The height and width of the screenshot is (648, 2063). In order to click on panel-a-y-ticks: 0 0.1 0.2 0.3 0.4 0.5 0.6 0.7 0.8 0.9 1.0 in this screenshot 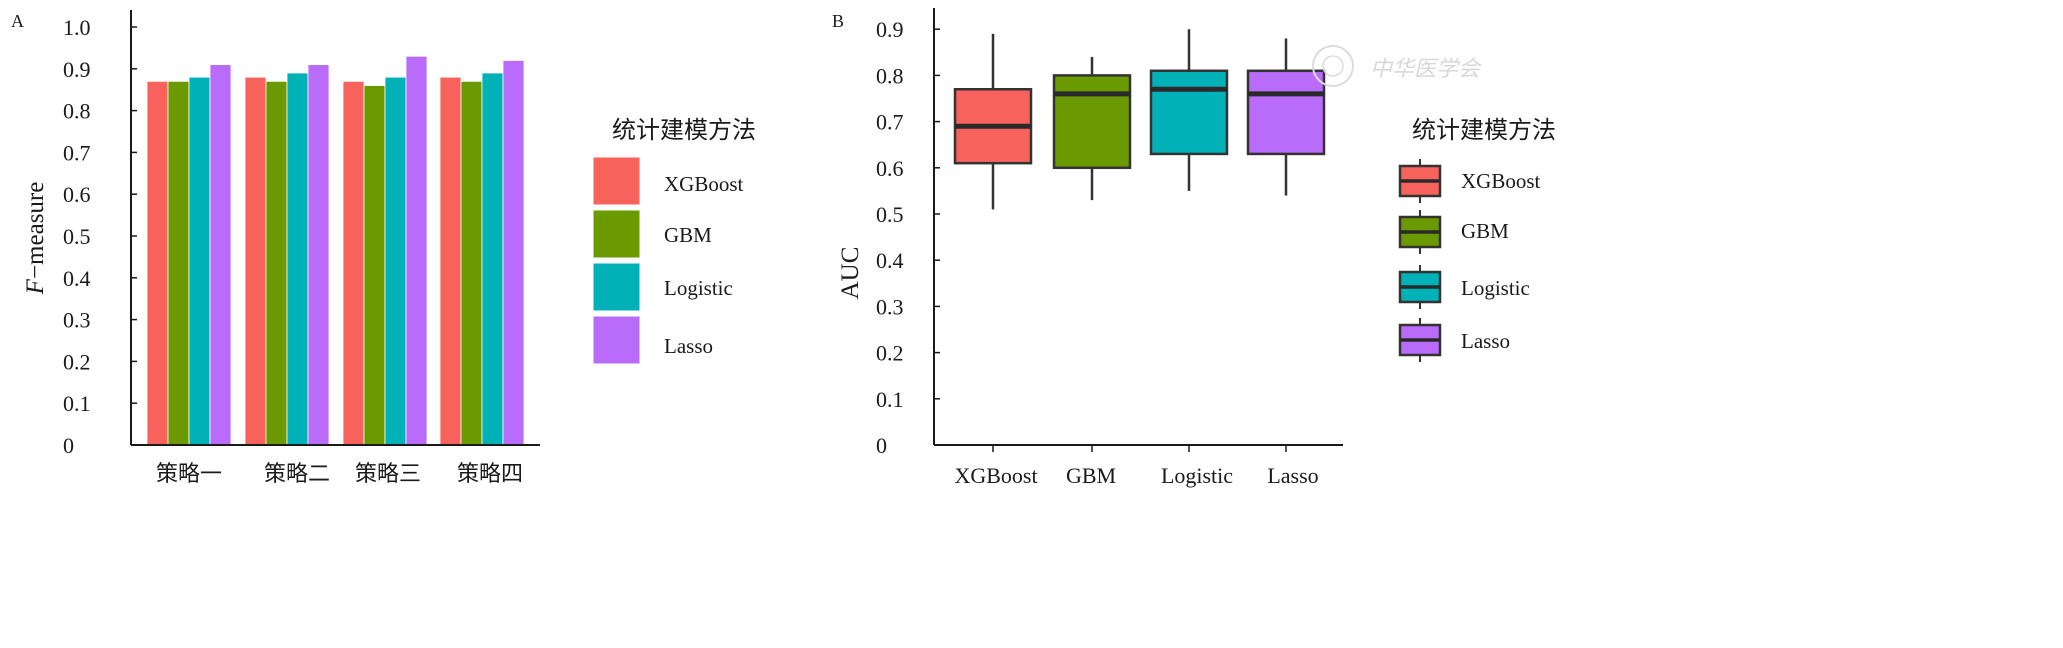, I will do `click(100, 236)`.